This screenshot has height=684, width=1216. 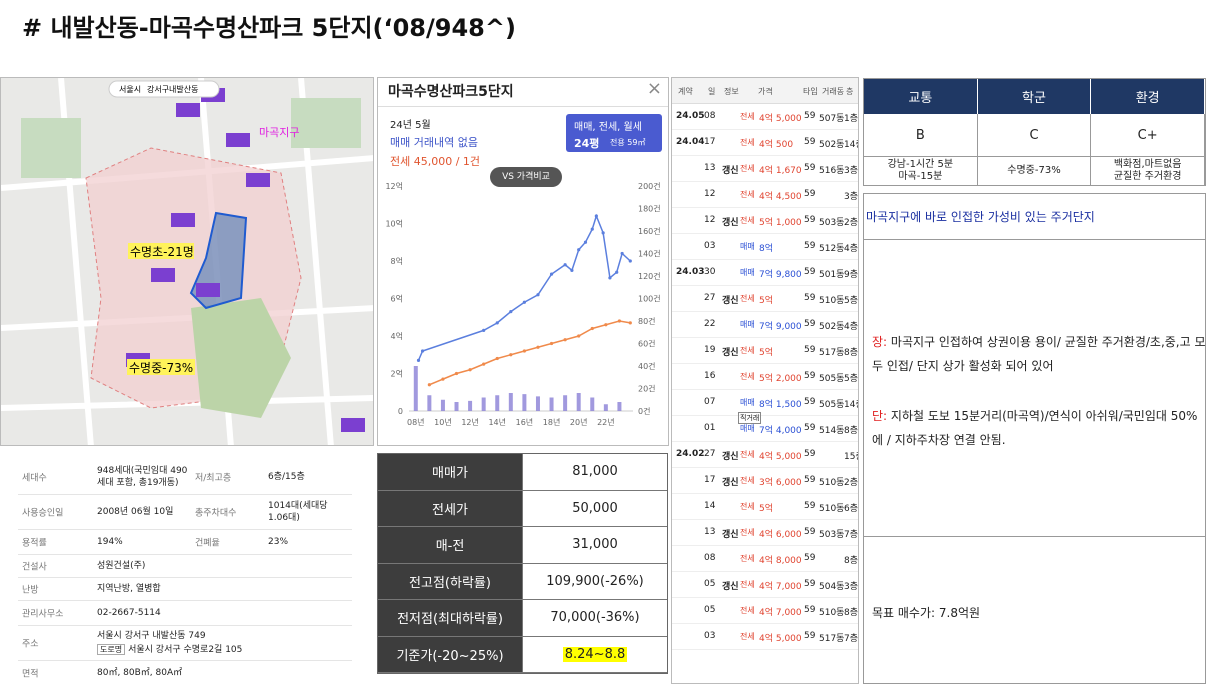 What do you see at coordinates (710, 194) in the screenshot?
I see `trade-day: 12` at bounding box center [710, 194].